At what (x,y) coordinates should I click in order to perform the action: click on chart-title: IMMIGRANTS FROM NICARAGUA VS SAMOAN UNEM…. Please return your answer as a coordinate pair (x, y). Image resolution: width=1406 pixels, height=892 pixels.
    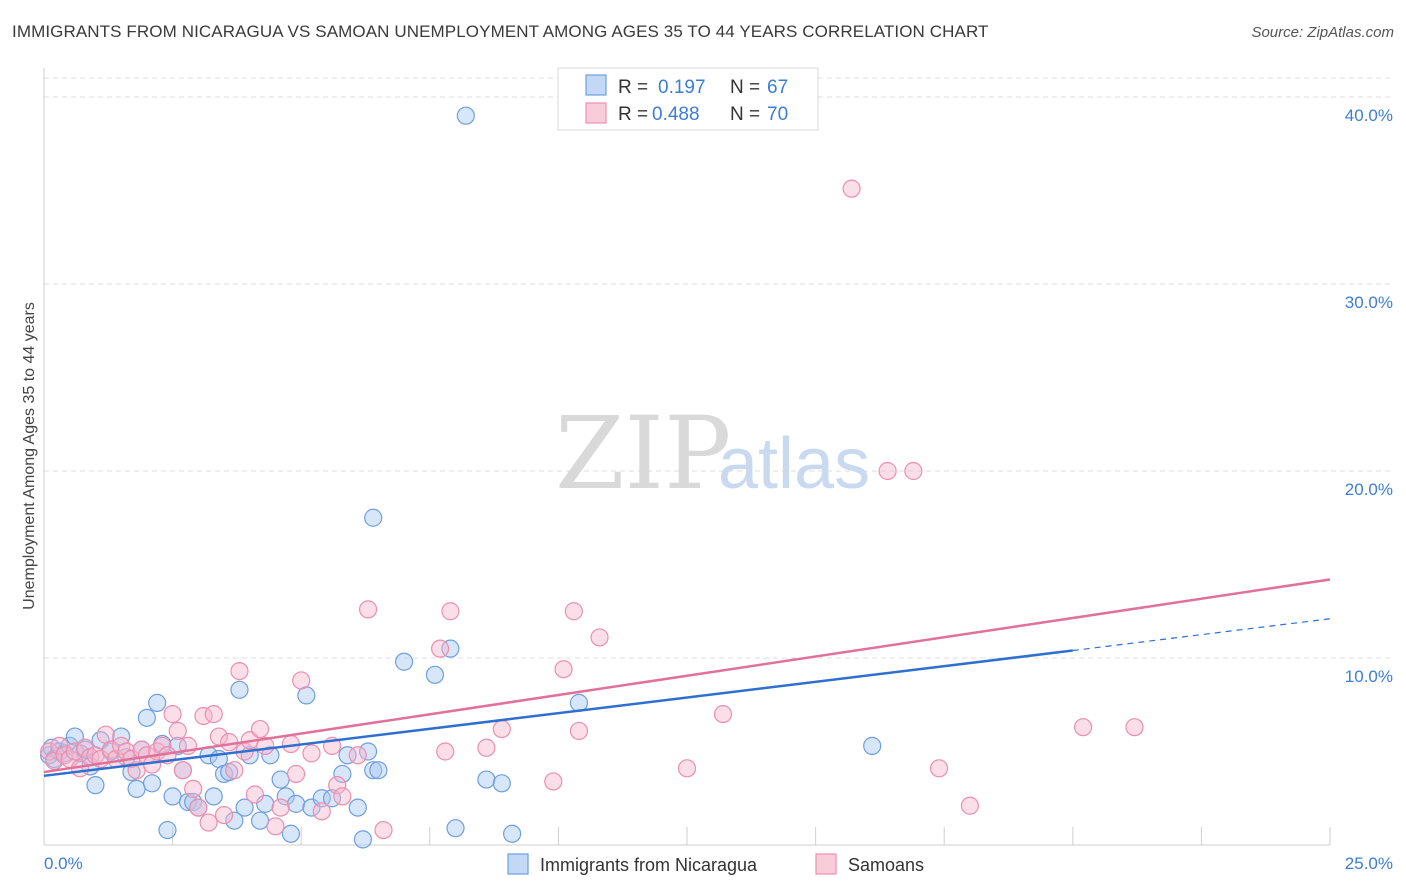
    Looking at the image, I should click on (500, 31).